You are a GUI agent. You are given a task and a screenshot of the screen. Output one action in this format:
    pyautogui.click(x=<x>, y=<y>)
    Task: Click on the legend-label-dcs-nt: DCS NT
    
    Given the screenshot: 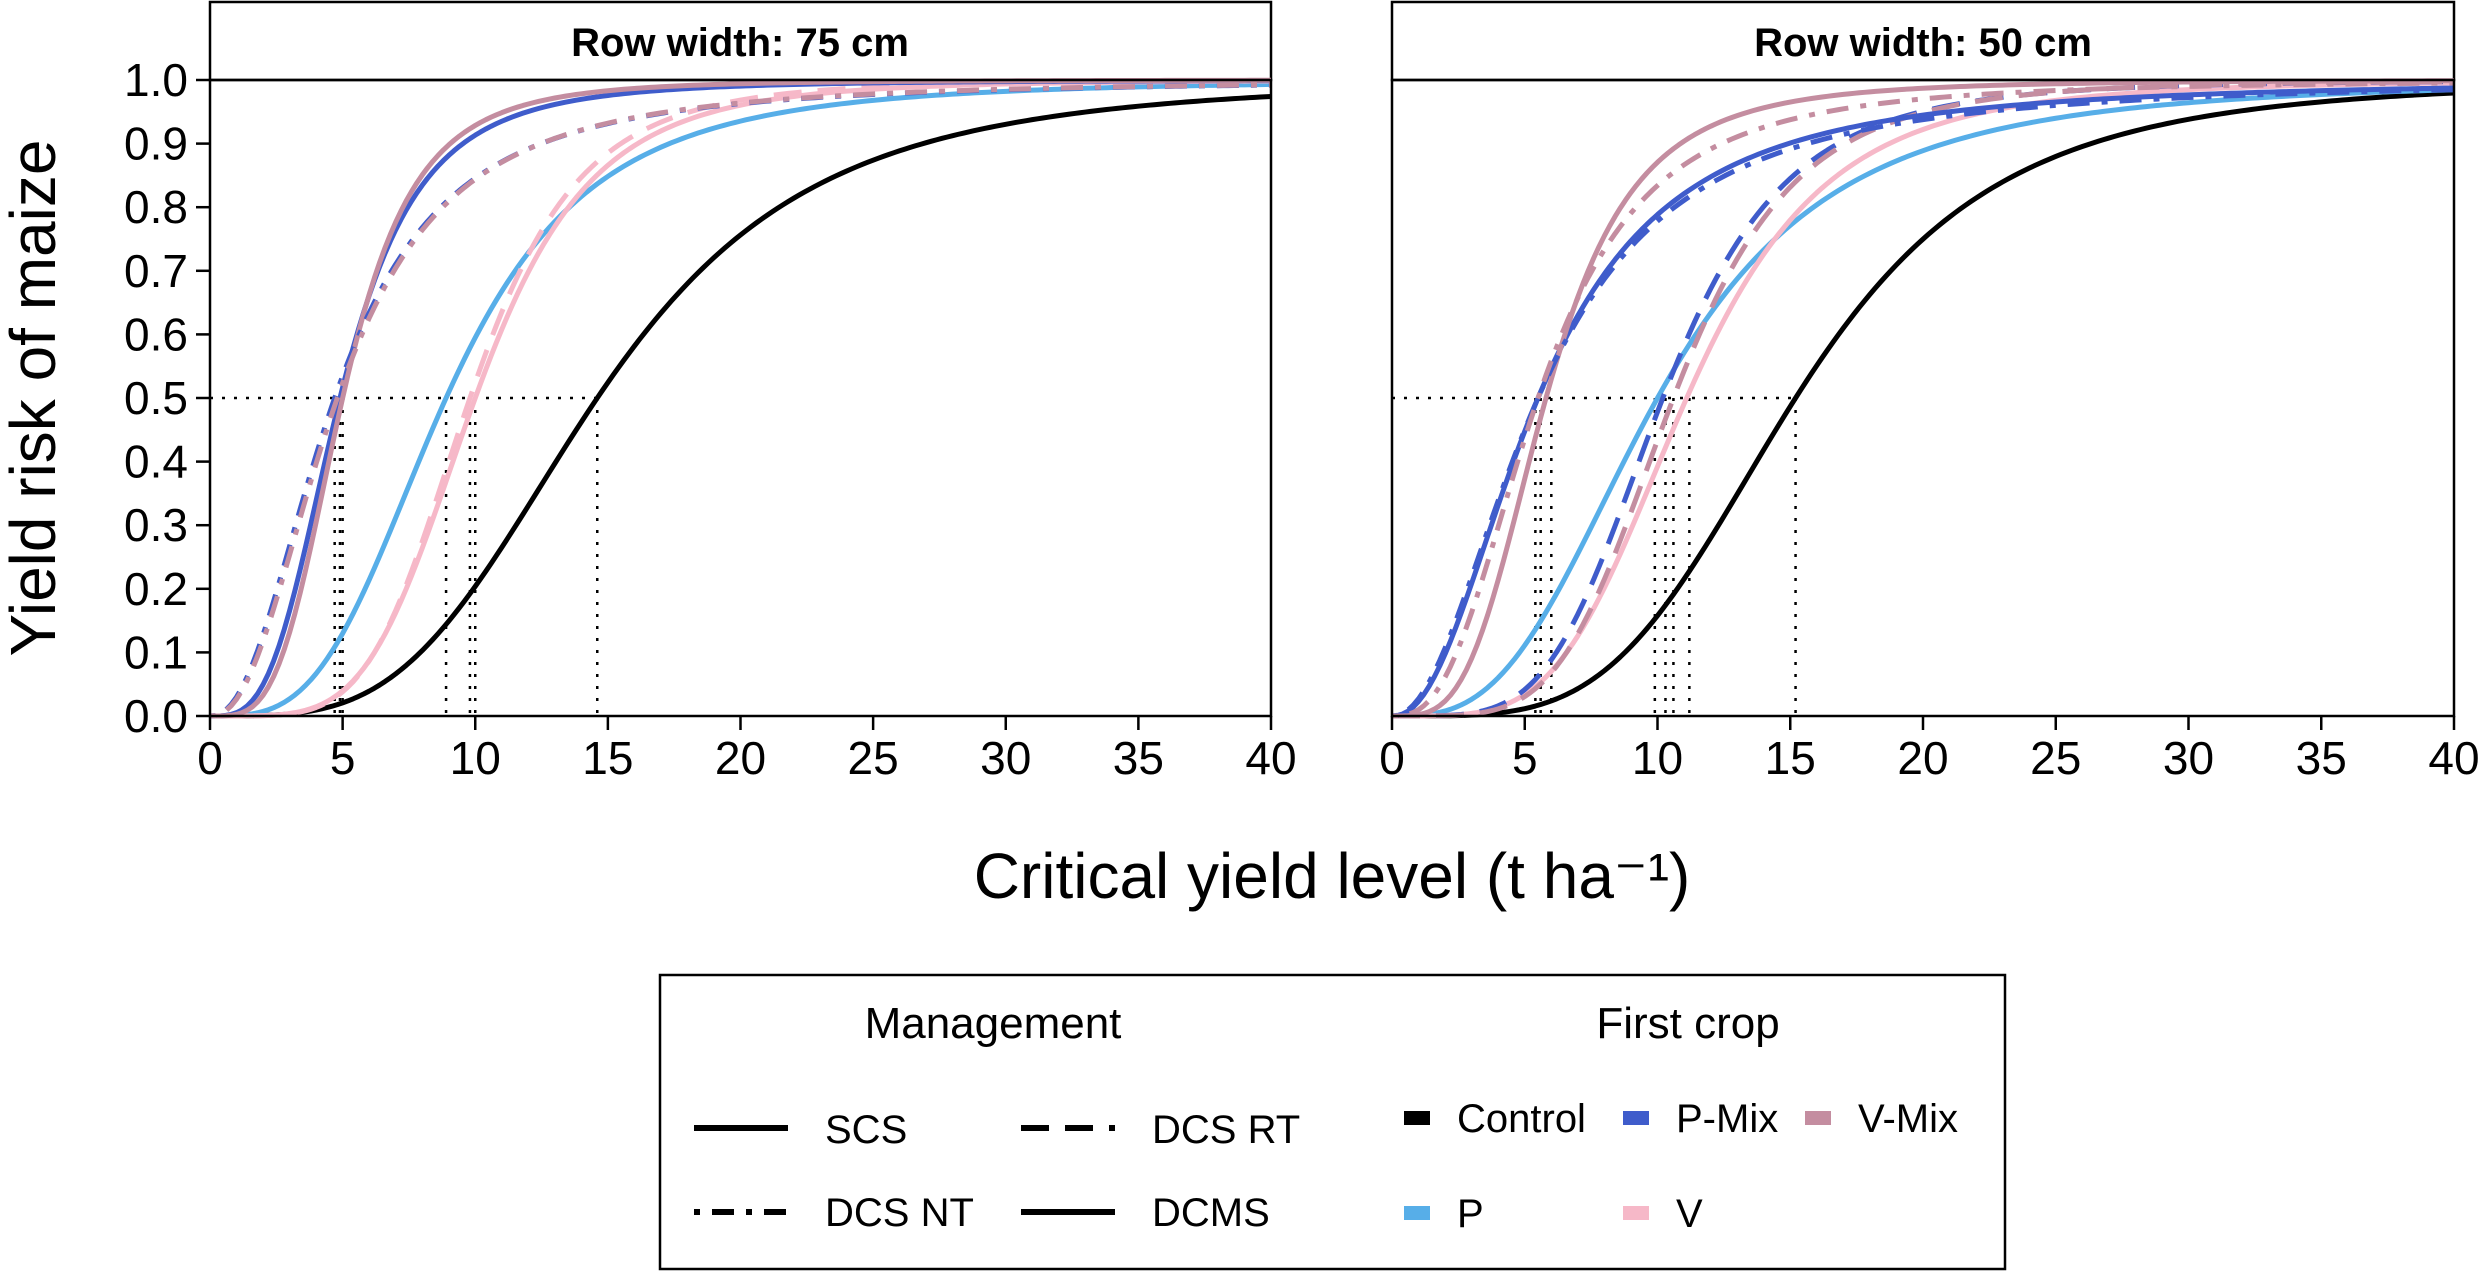 What is the action you would take?
    pyautogui.click(x=899, y=1213)
    